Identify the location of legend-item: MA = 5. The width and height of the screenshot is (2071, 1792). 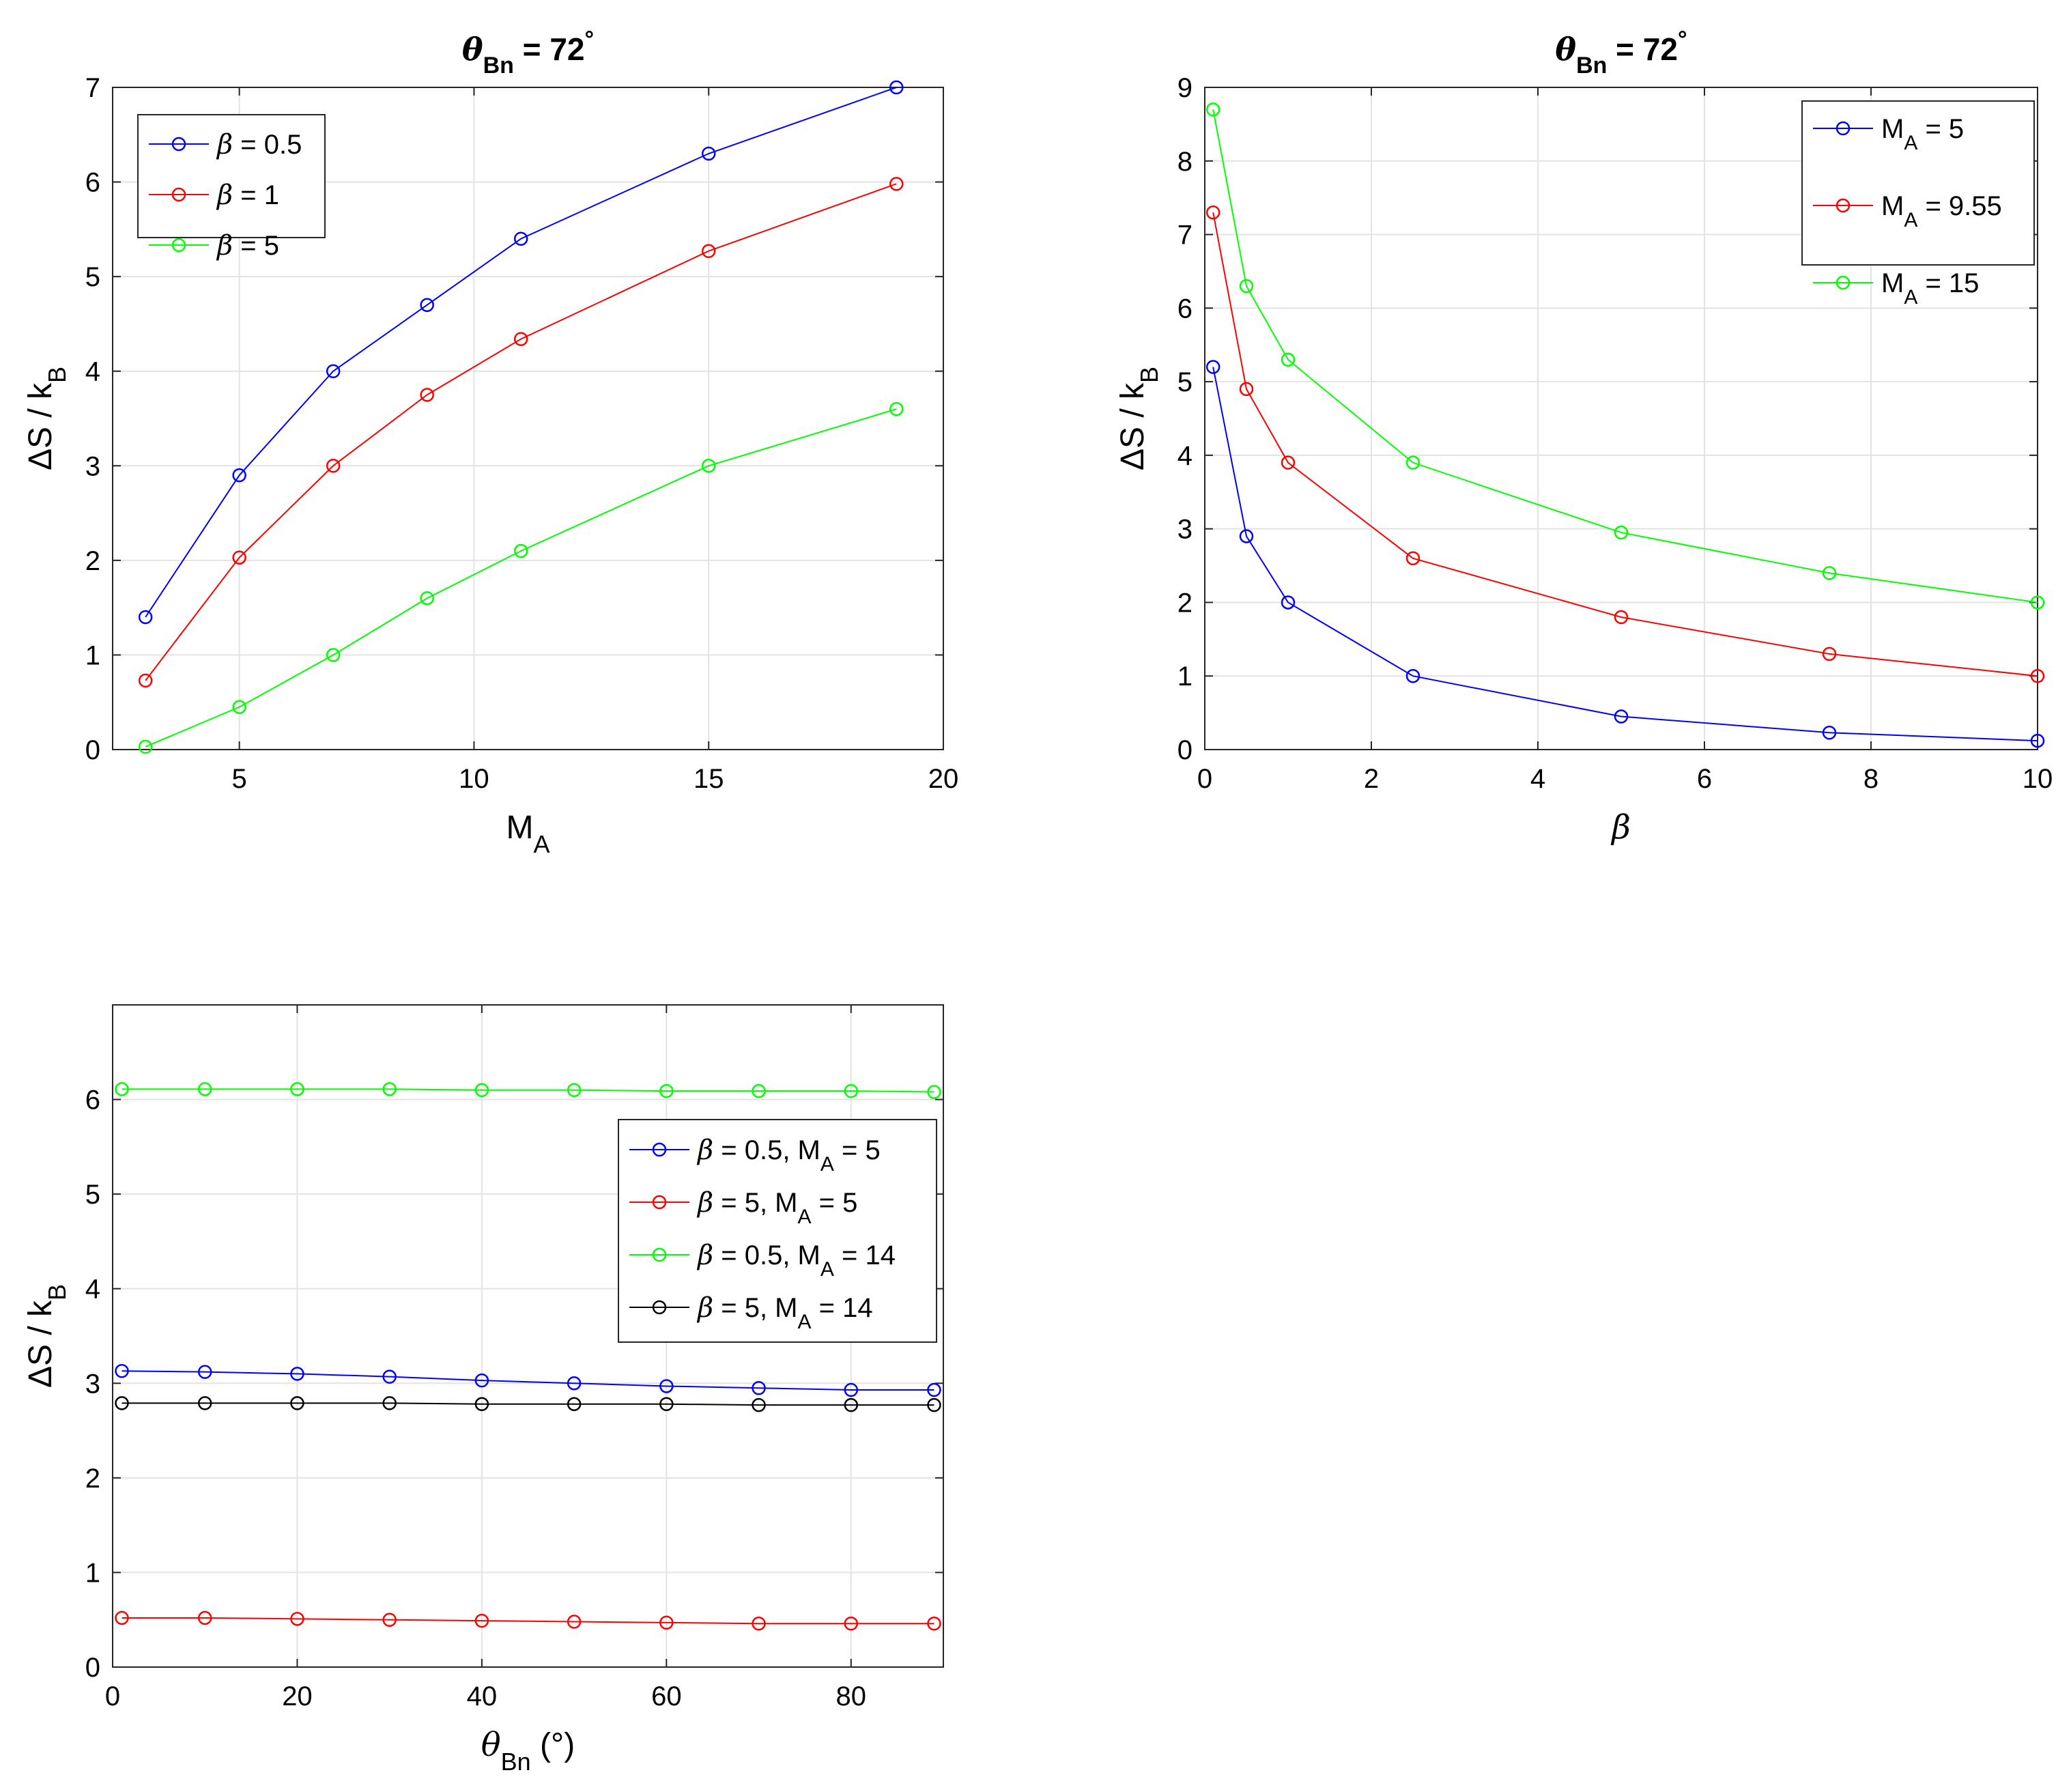
(1889, 134).